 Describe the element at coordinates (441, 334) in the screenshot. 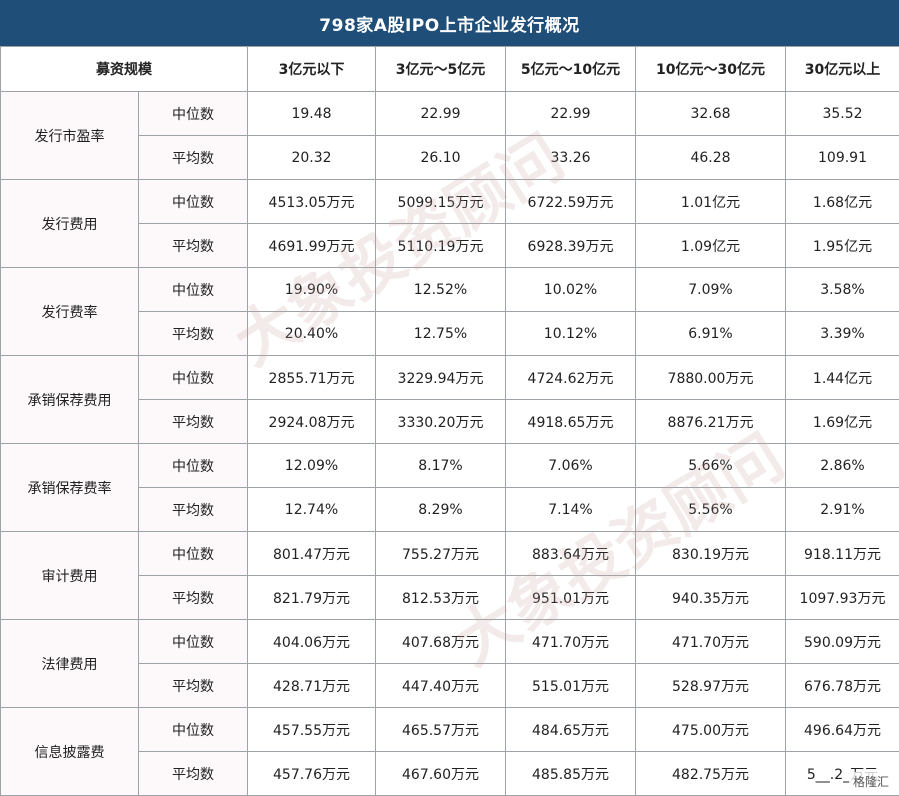

I see `value-cell: 12.75%` at that location.